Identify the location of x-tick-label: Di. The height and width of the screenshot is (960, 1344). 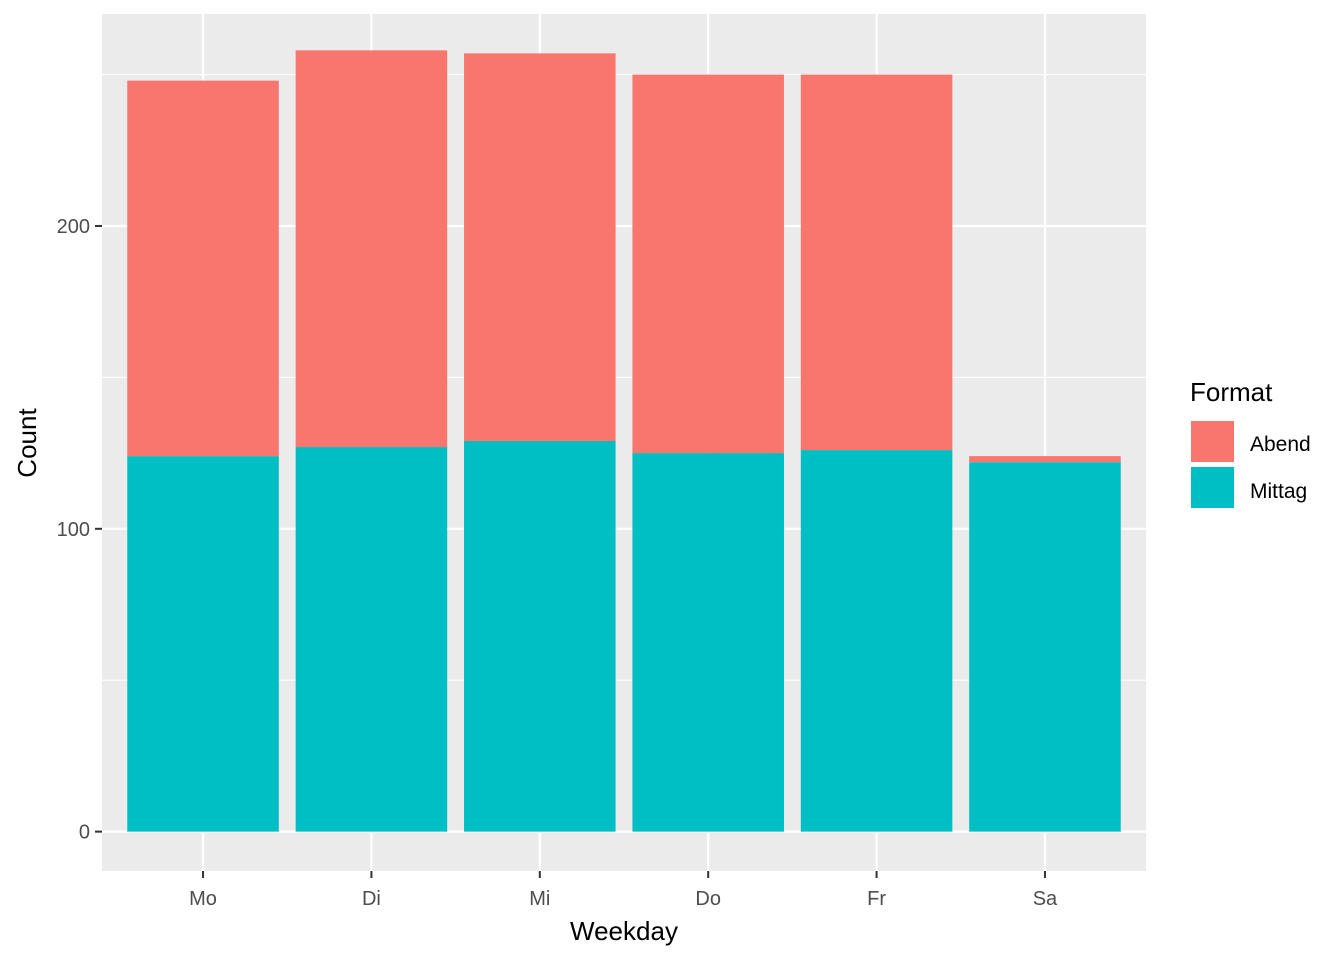
(371, 899).